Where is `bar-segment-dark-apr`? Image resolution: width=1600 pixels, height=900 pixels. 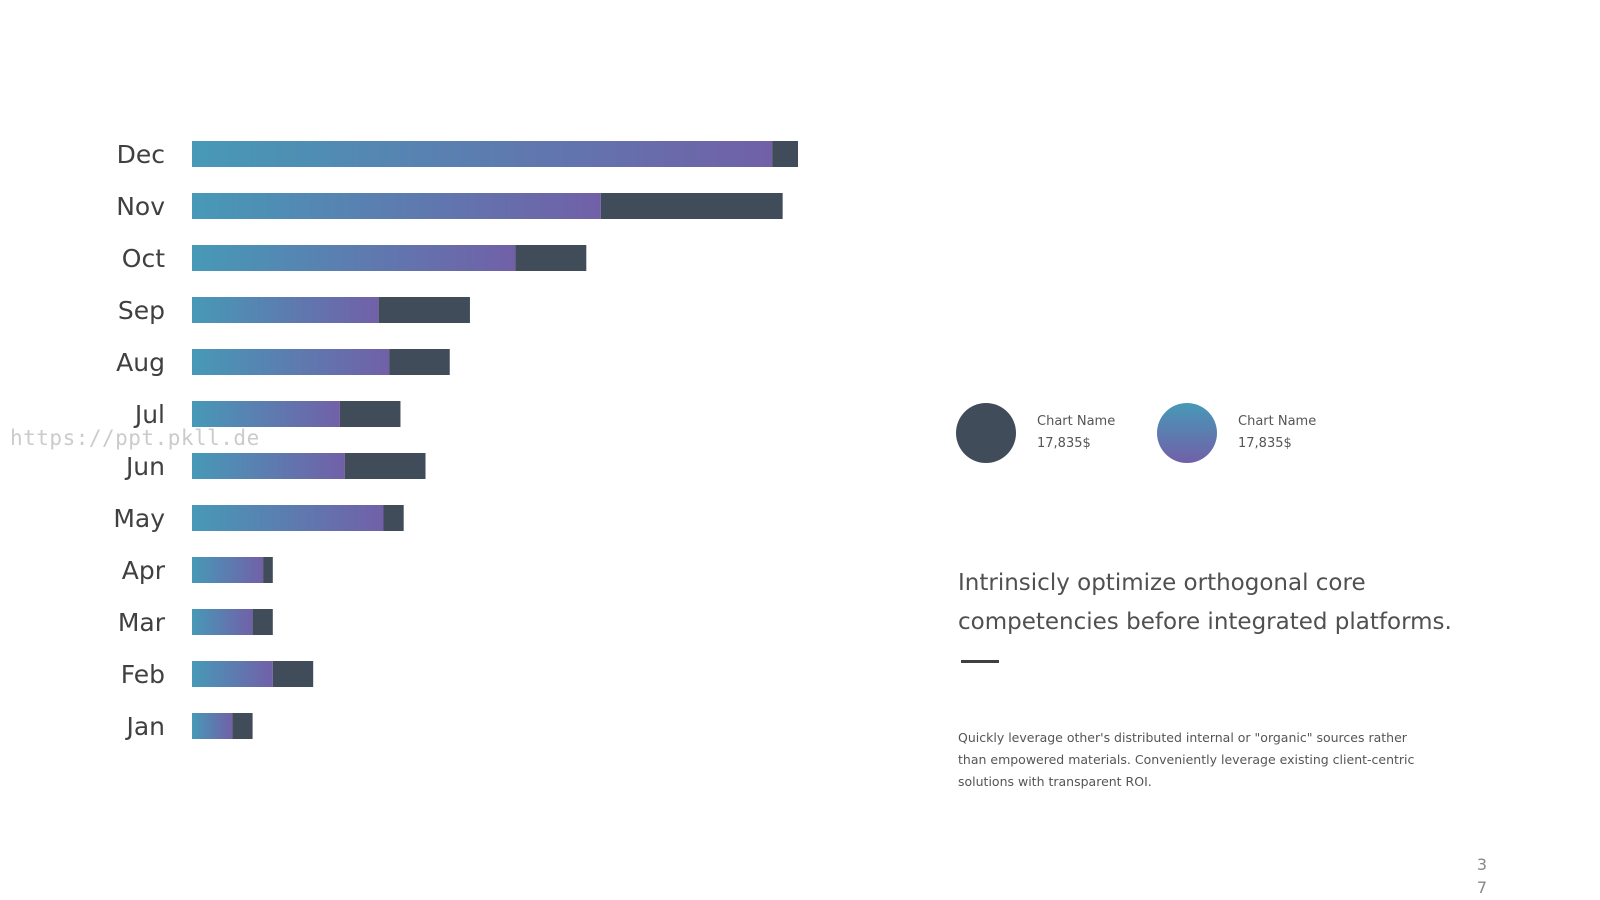 bar-segment-dark-apr is located at coordinates (268, 570).